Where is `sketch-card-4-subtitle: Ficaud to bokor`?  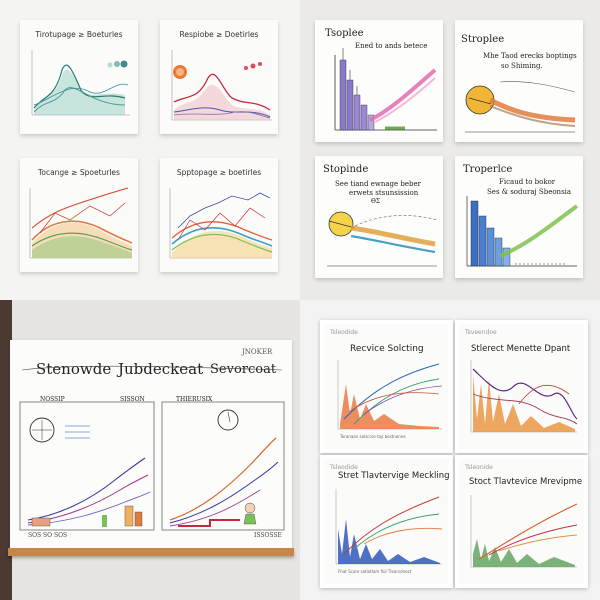
sketch-card-4-subtitle: Ficaud to bokor is located at coordinates (527, 182).